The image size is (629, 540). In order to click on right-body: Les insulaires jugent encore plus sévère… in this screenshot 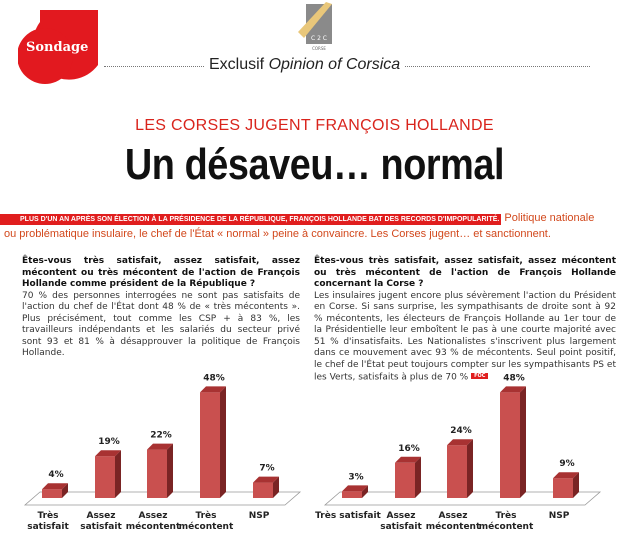, I will do `click(465, 336)`.